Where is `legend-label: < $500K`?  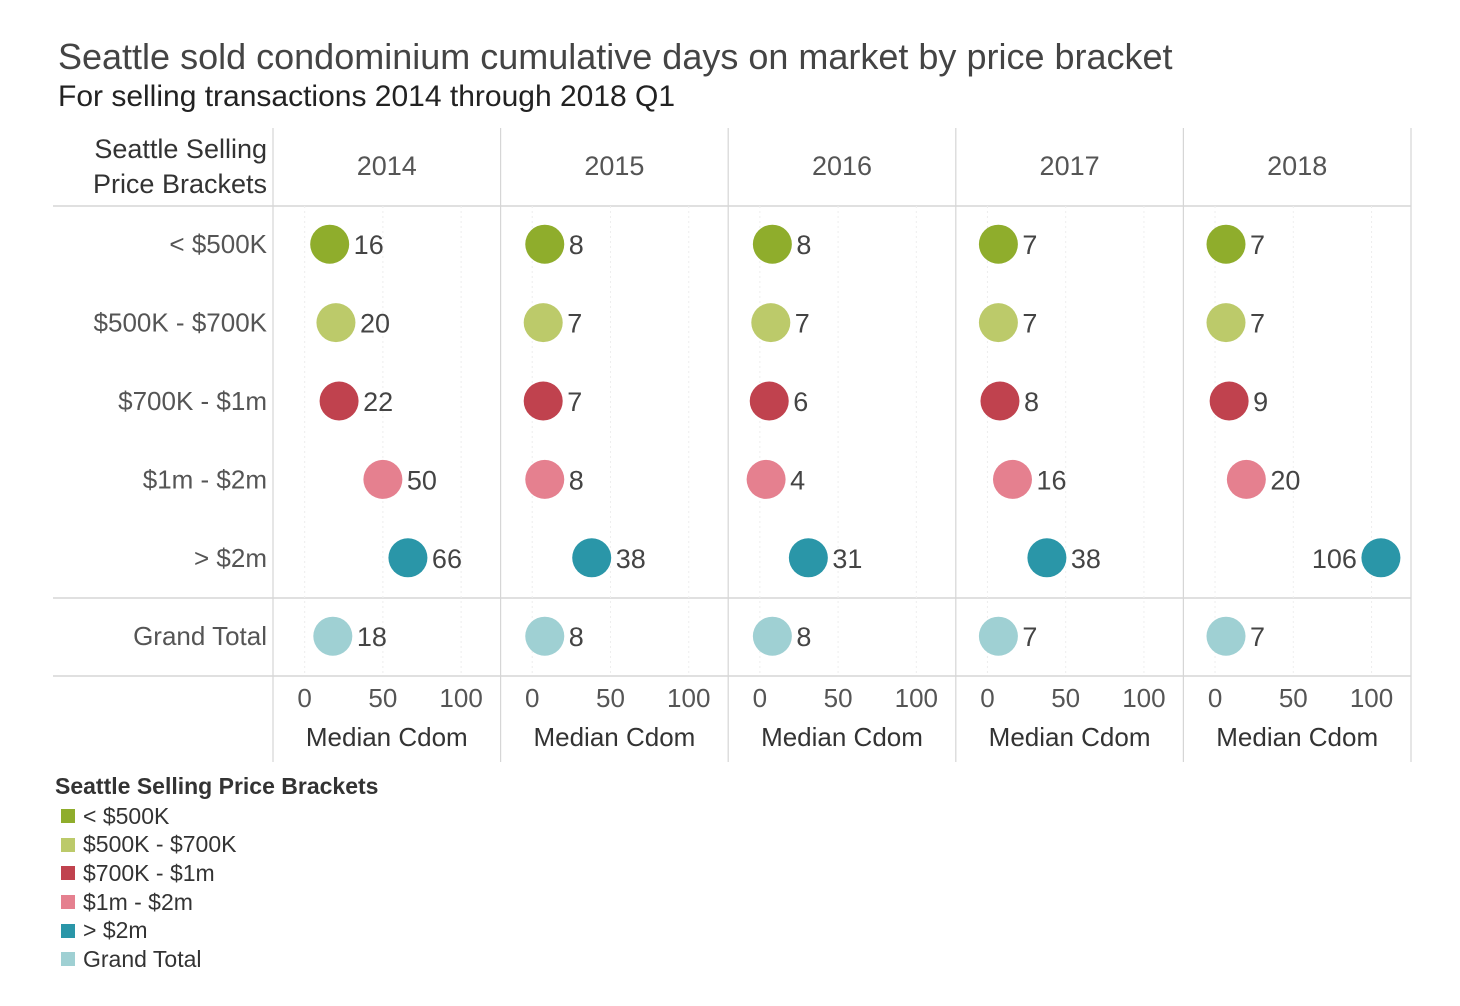
legend-label: < $500K is located at coordinates (126, 815).